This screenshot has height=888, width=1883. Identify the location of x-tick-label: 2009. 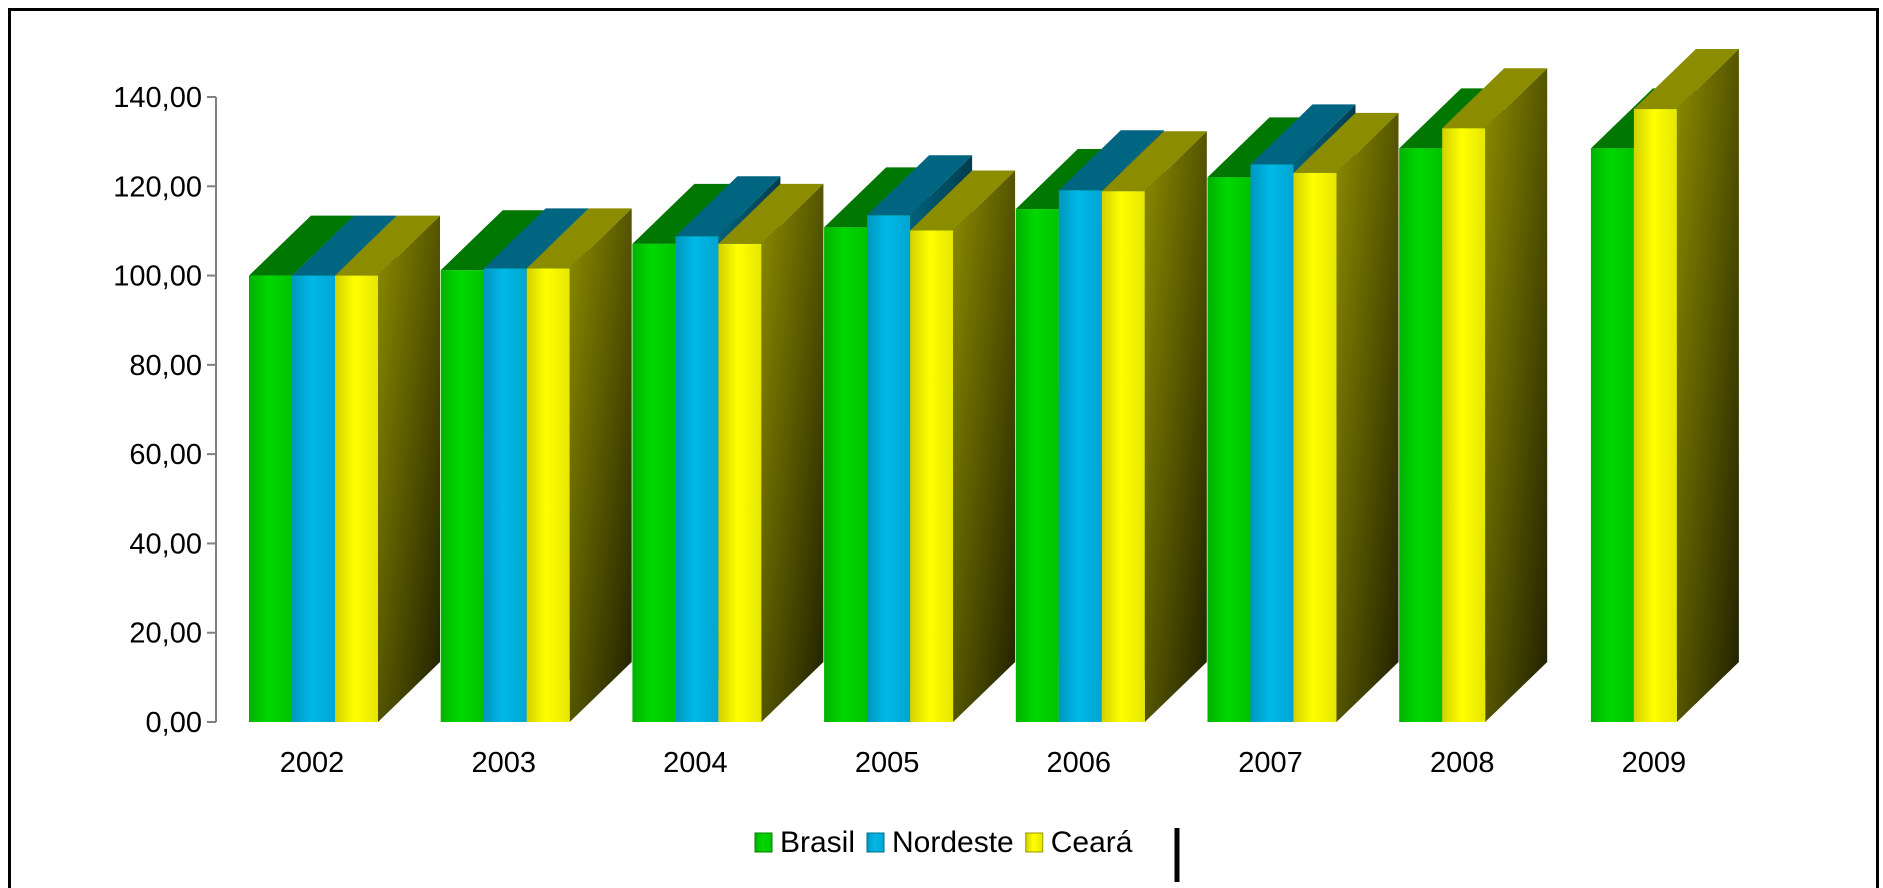
(1654, 763).